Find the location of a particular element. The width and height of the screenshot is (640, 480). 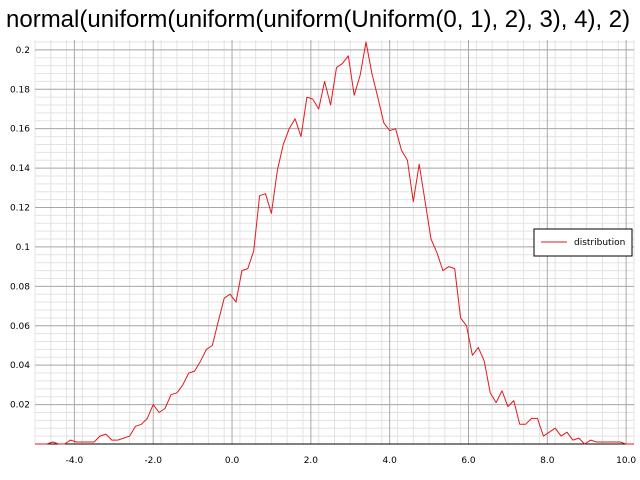

x-tick-label: -2.0 is located at coordinates (153, 461).